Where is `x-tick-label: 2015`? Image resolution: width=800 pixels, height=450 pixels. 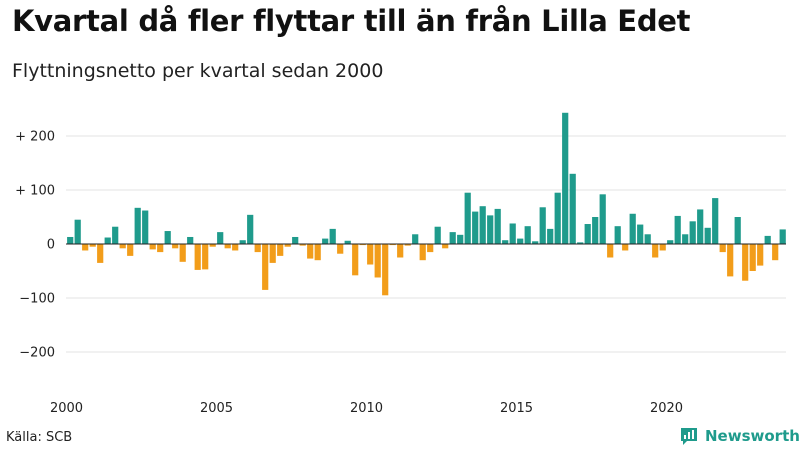
x-tick-label: 2015 is located at coordinates (516, 408).